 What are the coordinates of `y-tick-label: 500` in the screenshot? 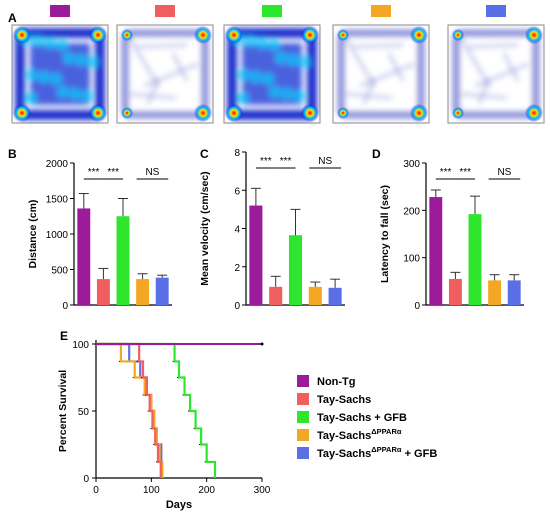 It's located at (59, 271).